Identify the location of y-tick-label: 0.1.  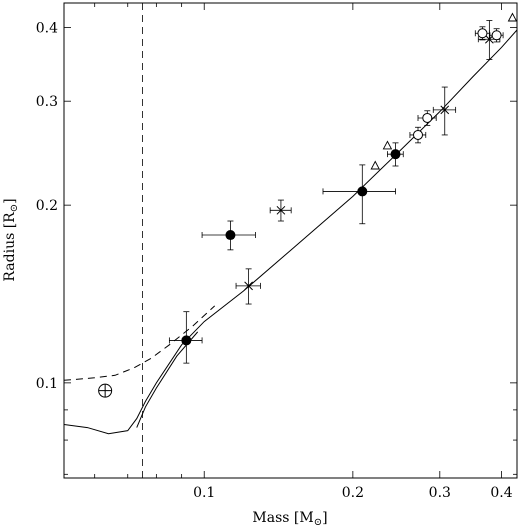
(47, 384).